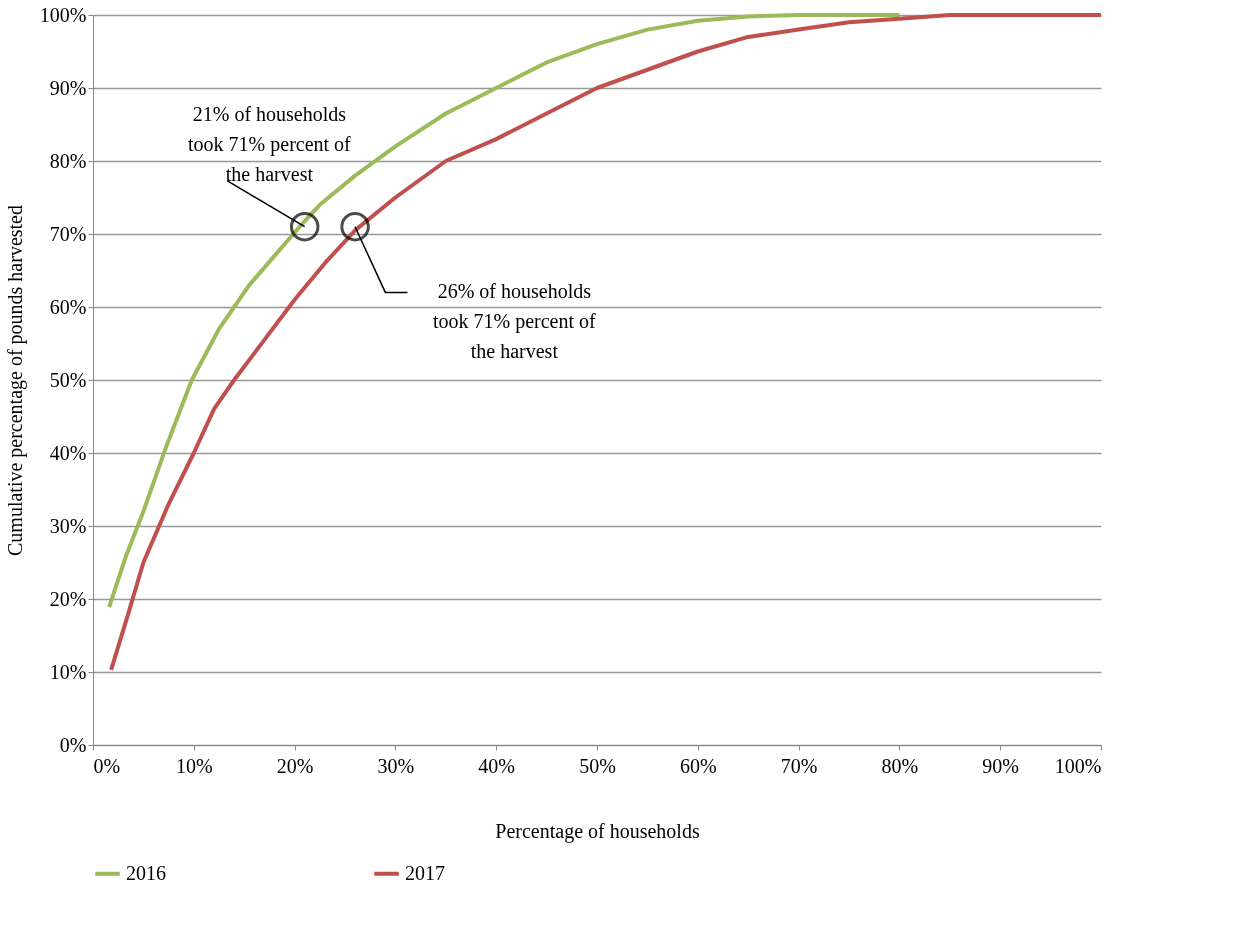 The height and width of the screenshot is (943, 1252). I want to click on y-tick-label: 50%, so click(68, 379).